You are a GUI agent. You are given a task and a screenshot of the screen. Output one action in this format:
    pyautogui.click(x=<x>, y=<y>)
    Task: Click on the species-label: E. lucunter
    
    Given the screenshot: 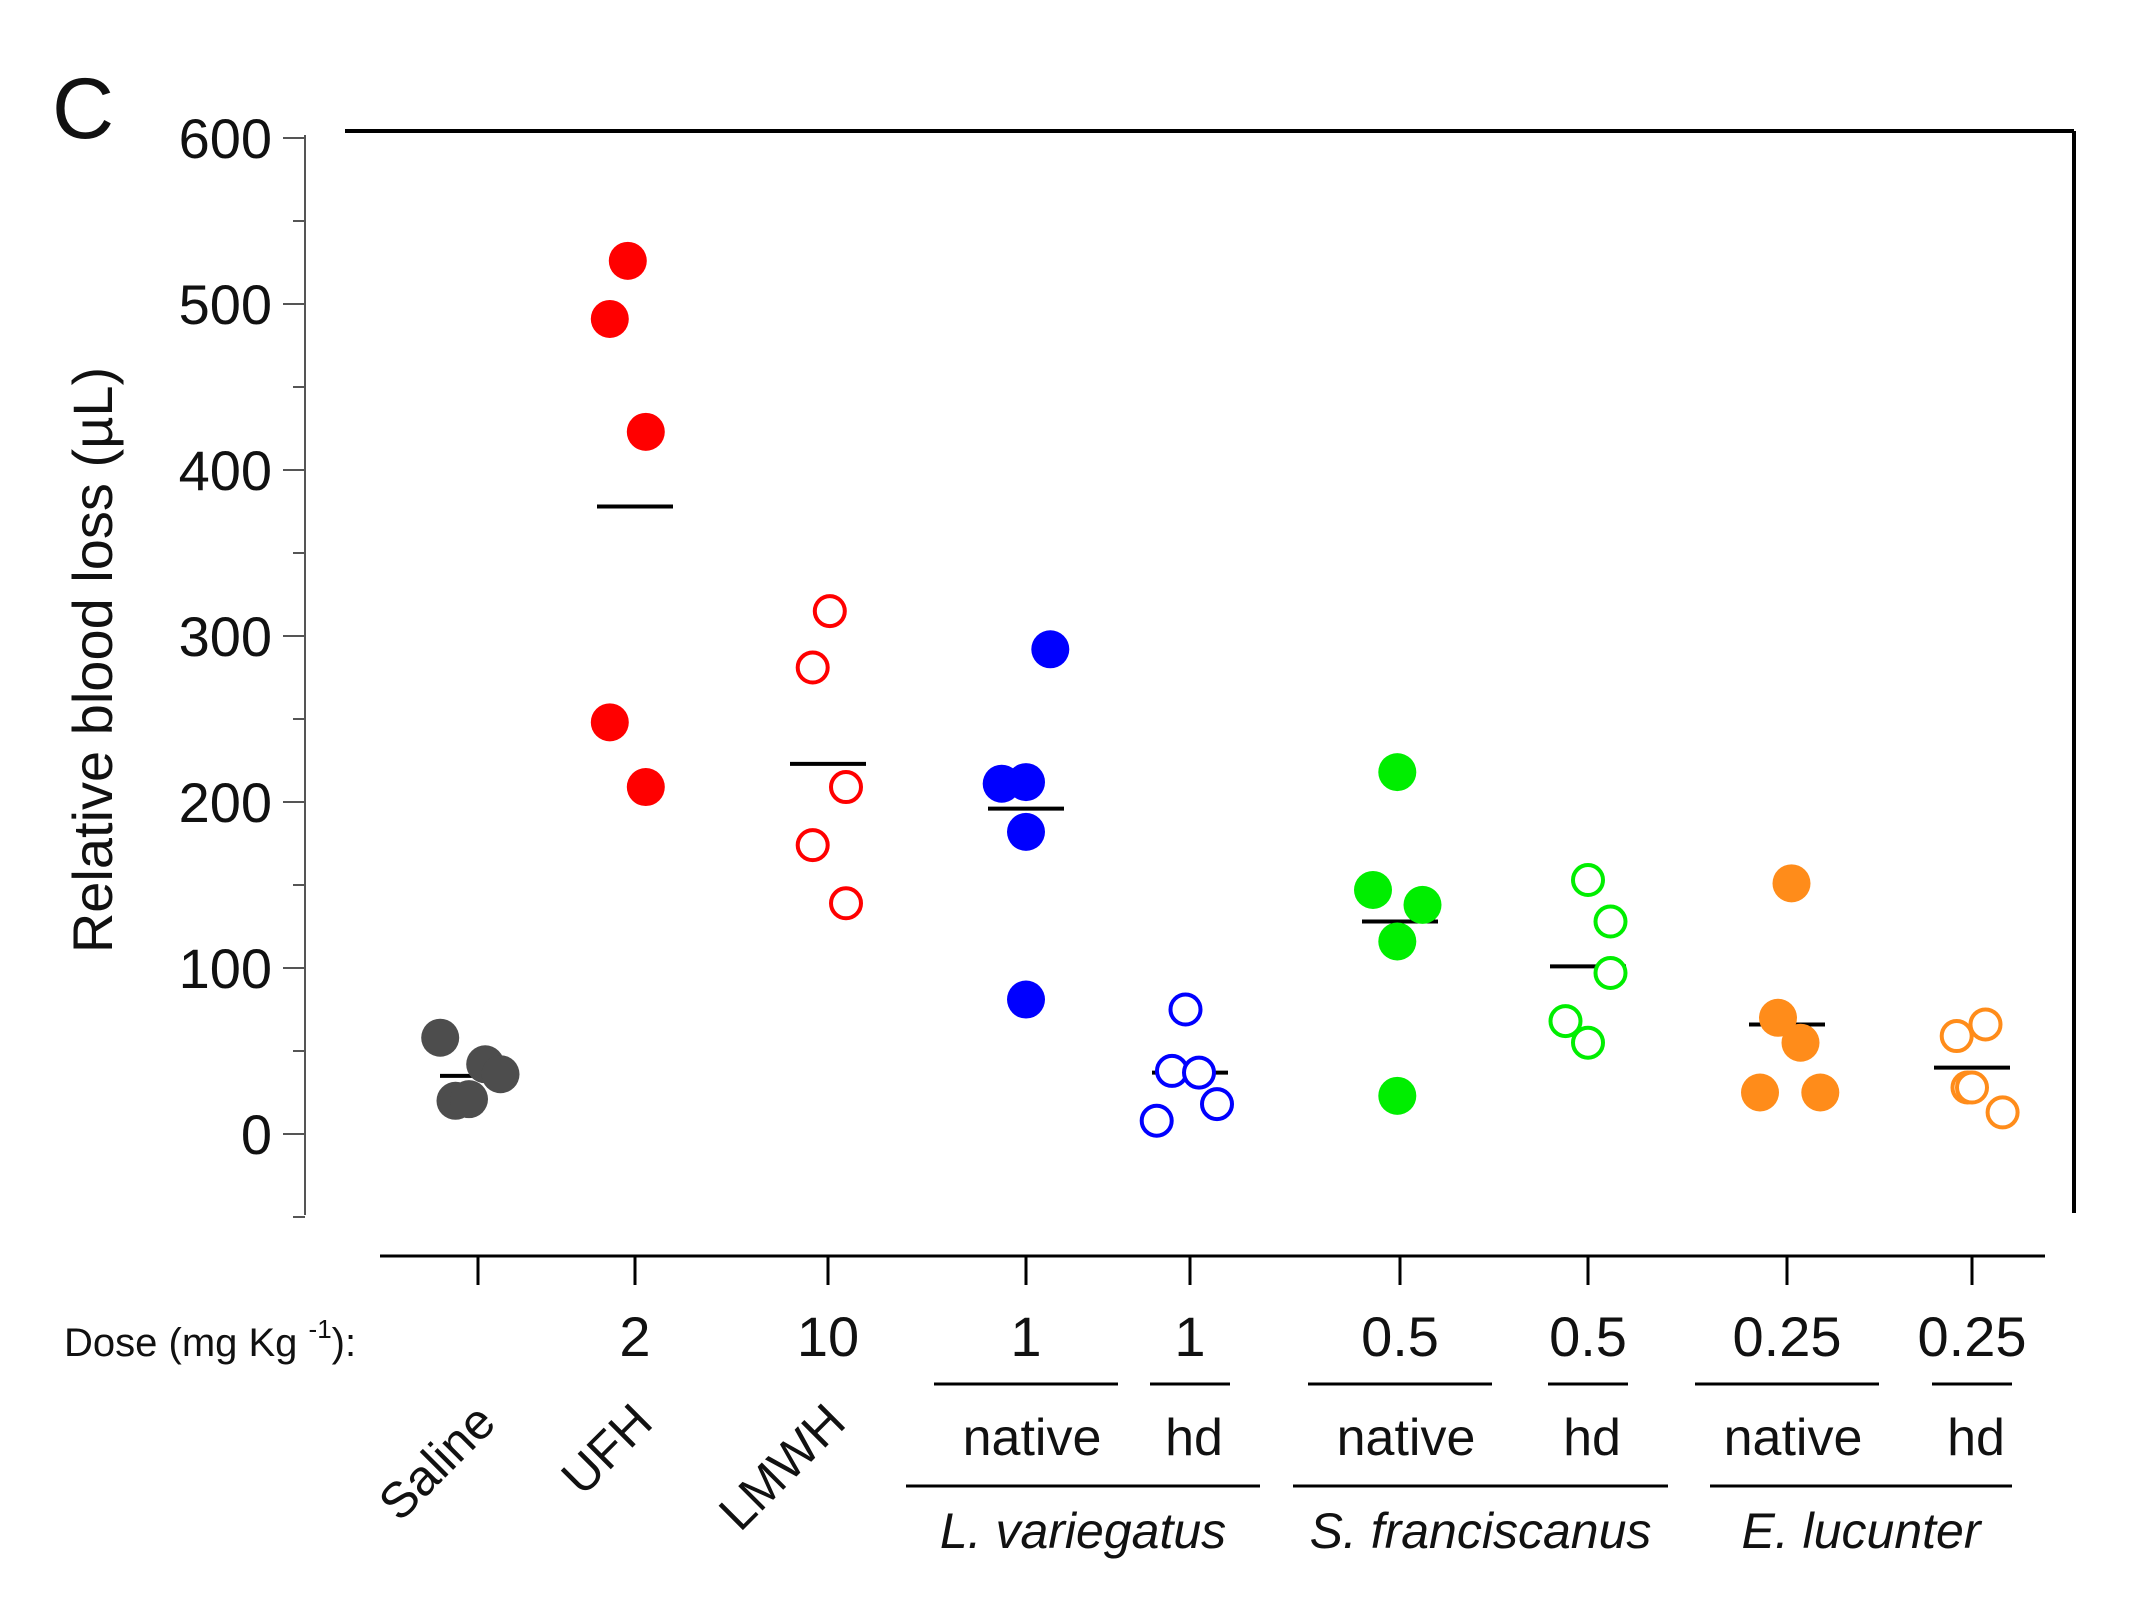 What is the action you would take?
    pyautogui.click(x=1861, y=1531)
    